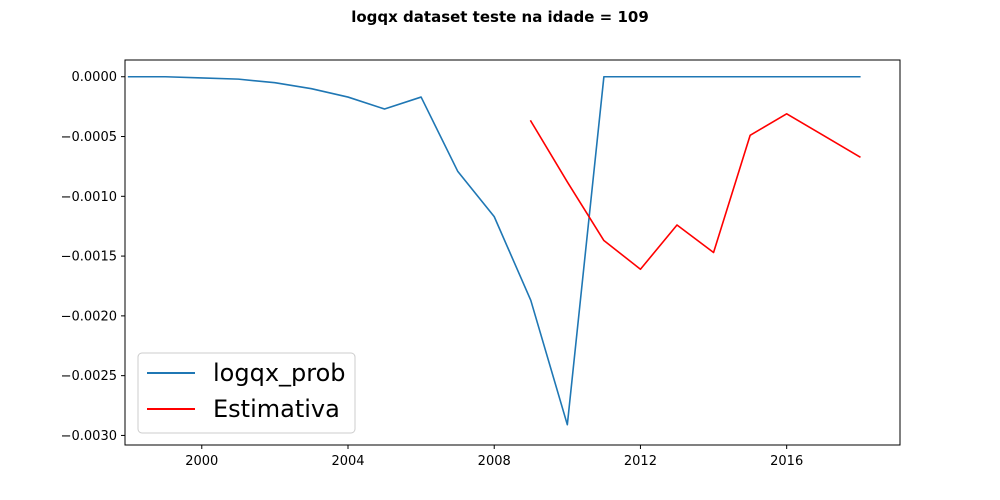 This screenshot has height=500, width=1000. What do you see at coordinates (494, 461) in the screenshot?
I see `x-tick-label: 2008` at bounding box center [494, 461].